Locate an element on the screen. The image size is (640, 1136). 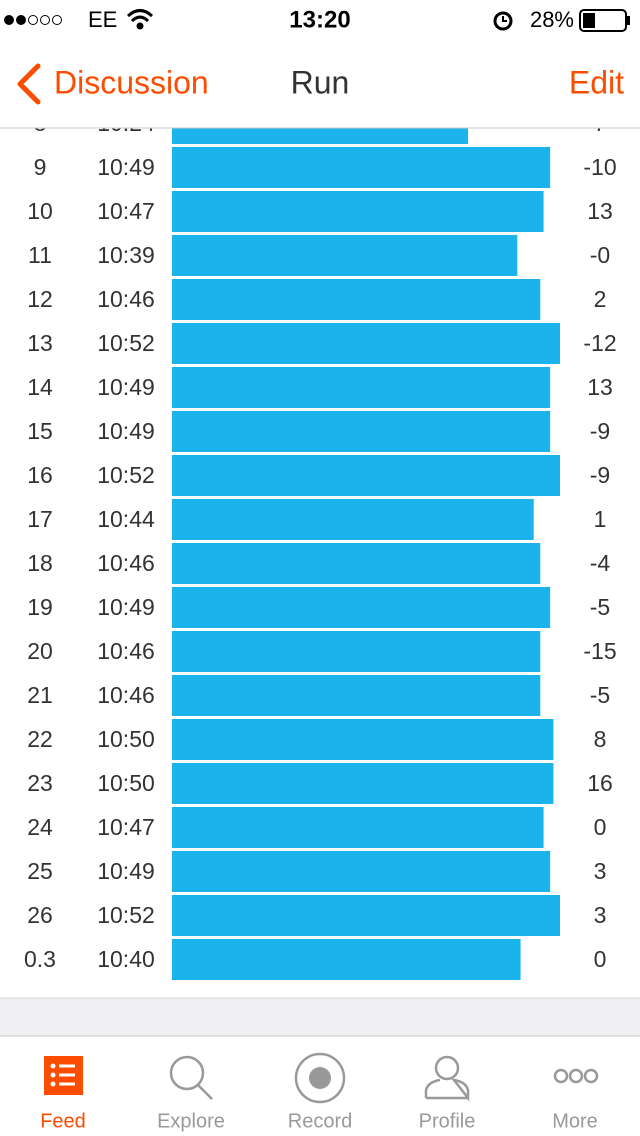
split-number: 19 is located at coordinates (40, 607).